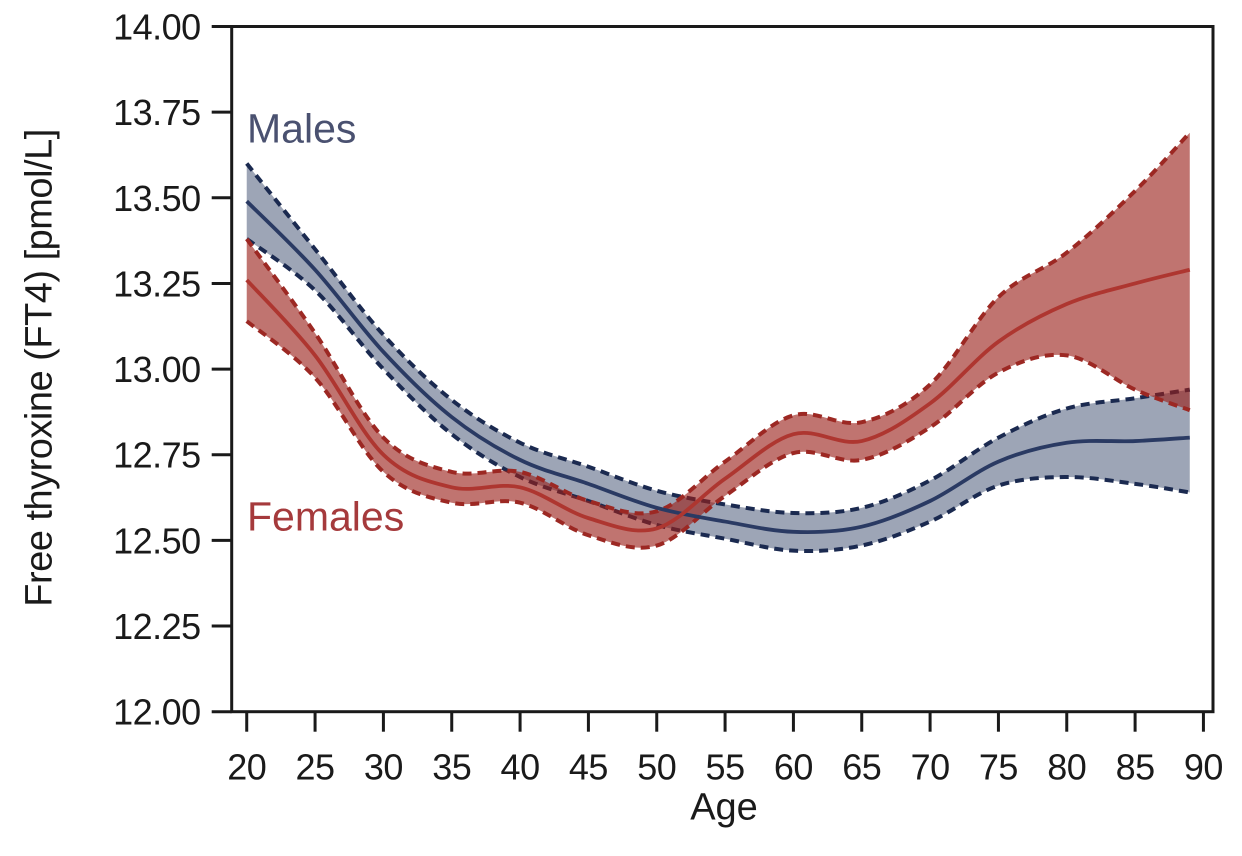 The width and height of the screenshot is (1242, 856). Describe the element at coordinates (383, 767) in the screenshot. I see `x-tick-label: 30` at that location.